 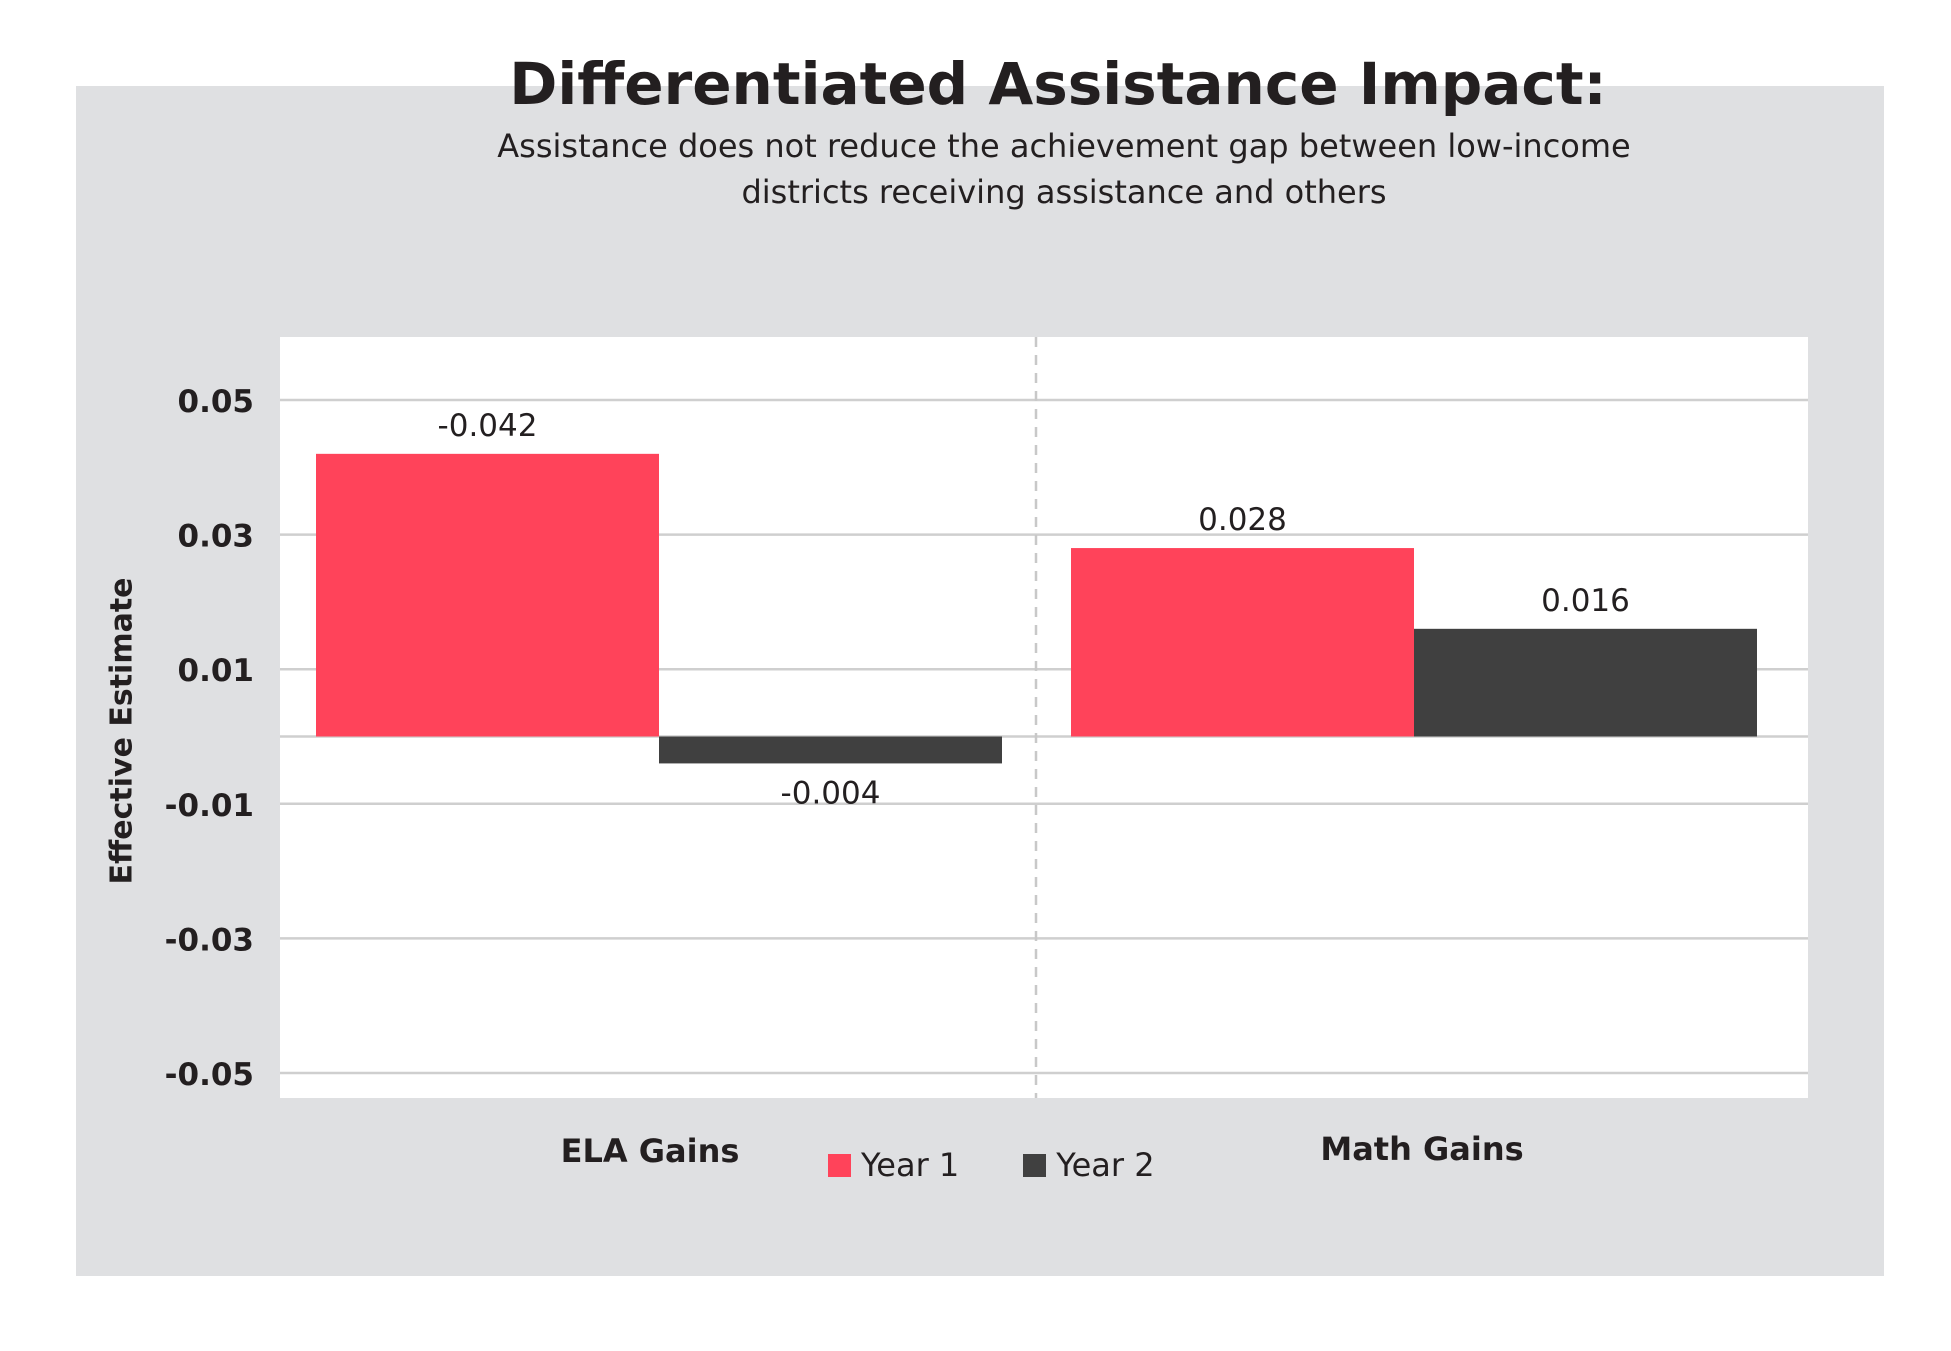 I want to click on chart-title: Differentiated Assistance Impact:, so click(x=1058, y=84).